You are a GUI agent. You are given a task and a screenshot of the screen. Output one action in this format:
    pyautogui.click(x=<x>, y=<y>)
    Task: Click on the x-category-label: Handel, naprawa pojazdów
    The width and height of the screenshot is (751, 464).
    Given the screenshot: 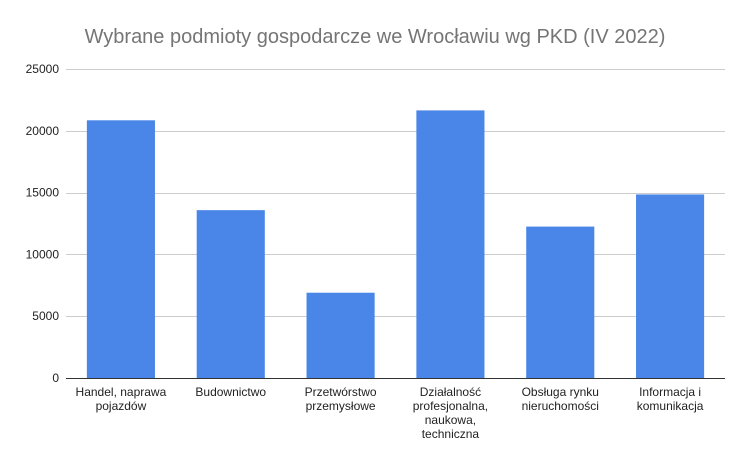 What is the action you would take?
    pyautogui.click(x=121, y=399)
    